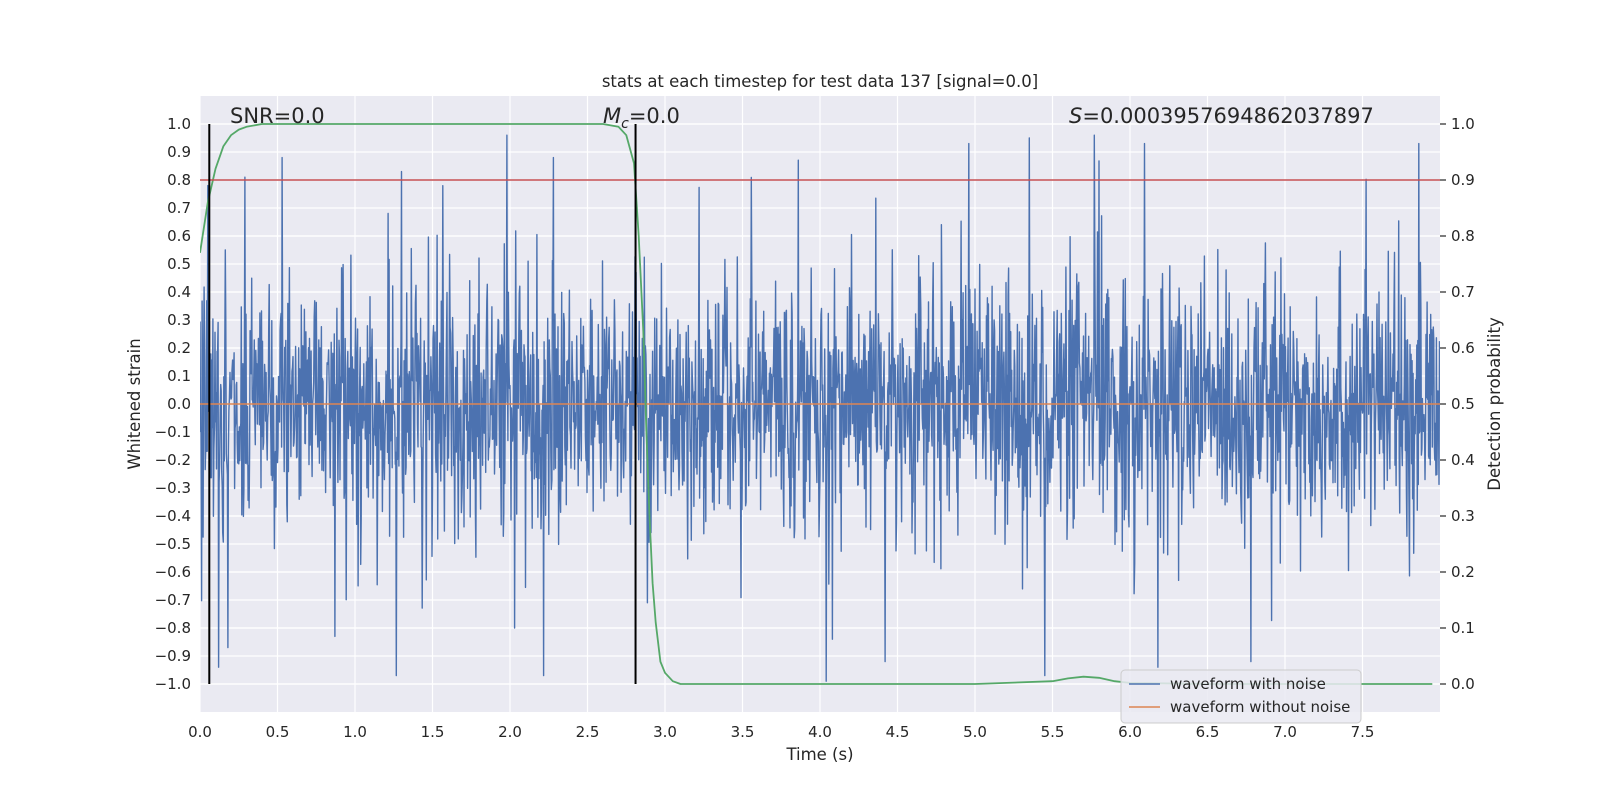 Image resolution: width=1600 pixels, height=800 pixels. What do you see at coordinates (1260, 707) in the screenshot?
I see `legend-label-clean: waveform without noise` at bounding box center [1260, 707].